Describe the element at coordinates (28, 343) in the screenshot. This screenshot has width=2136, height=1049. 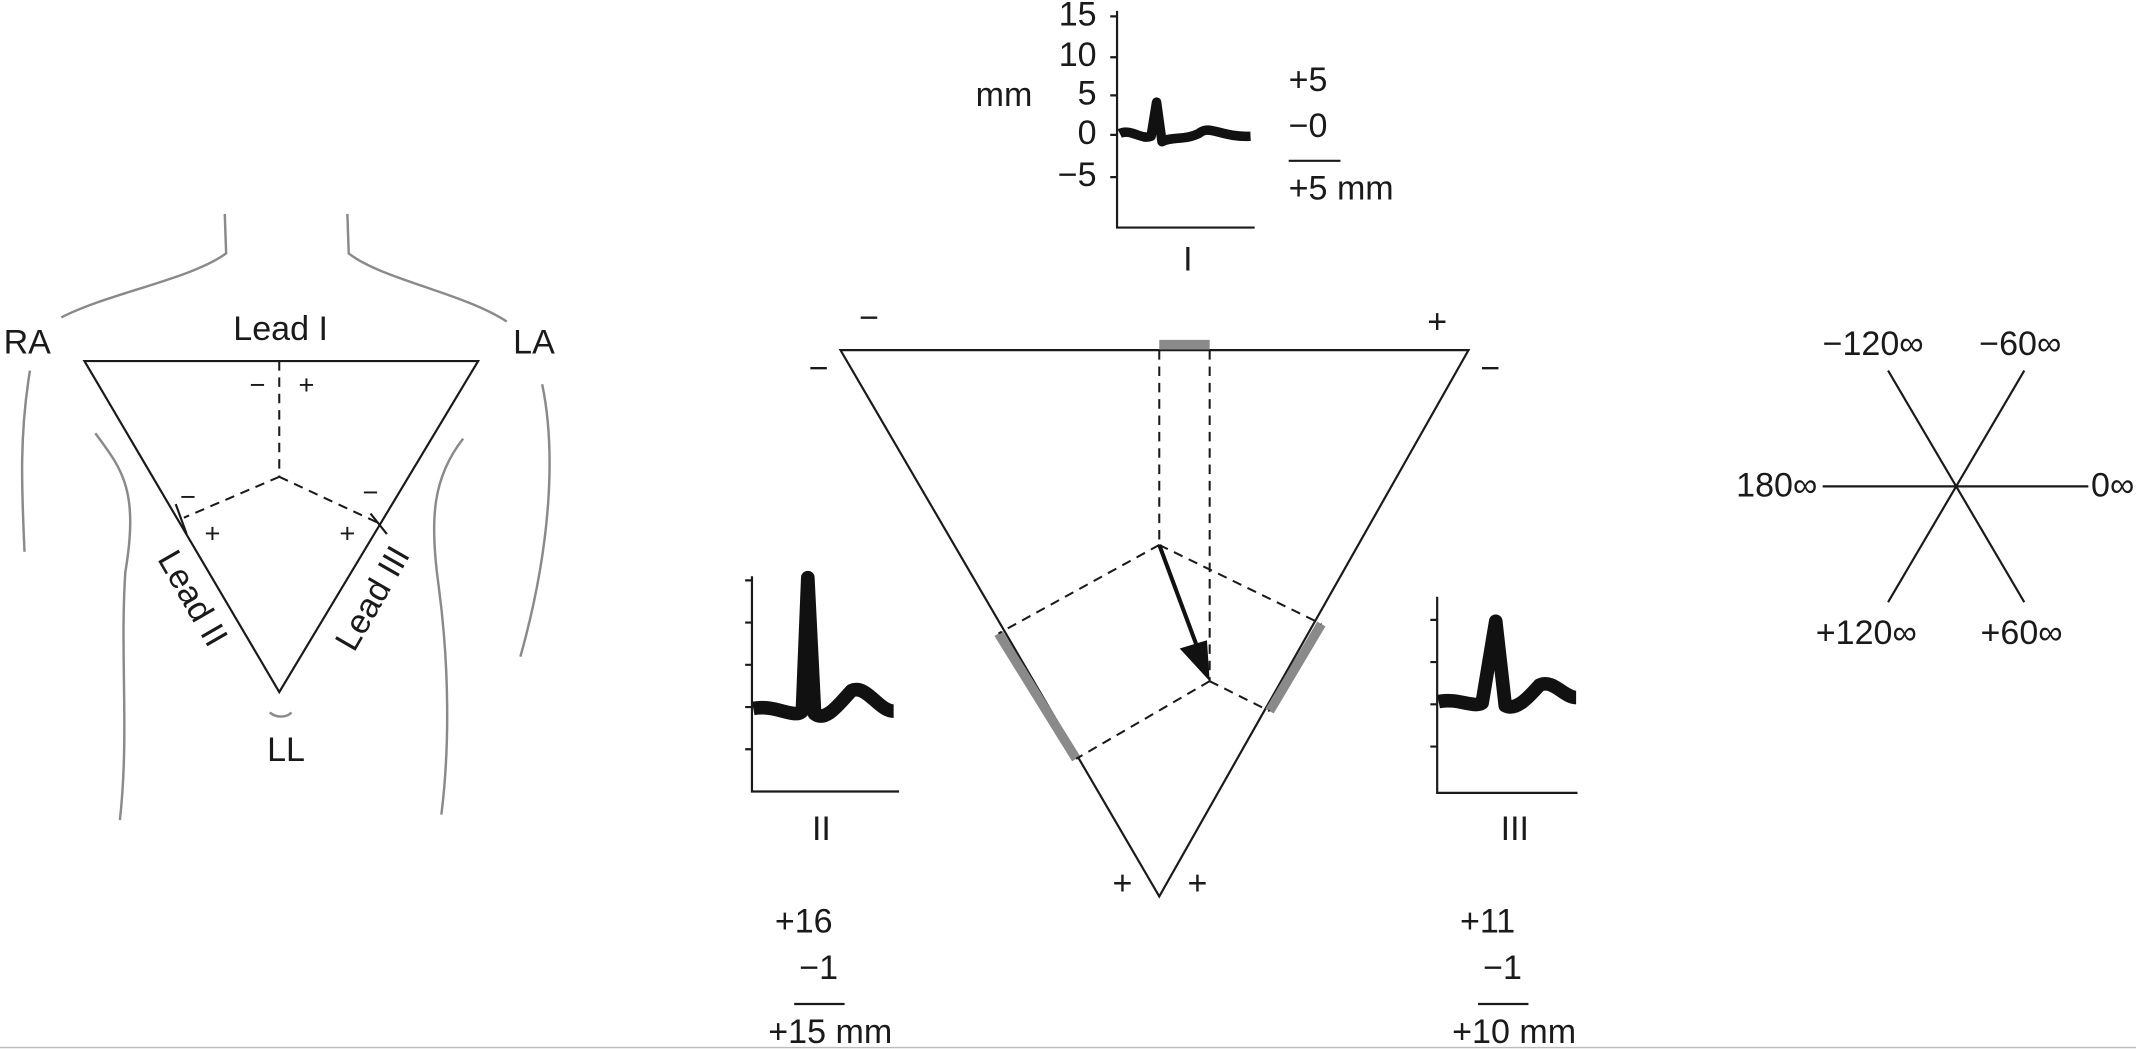
I see `electrode-label: RA` at that location.